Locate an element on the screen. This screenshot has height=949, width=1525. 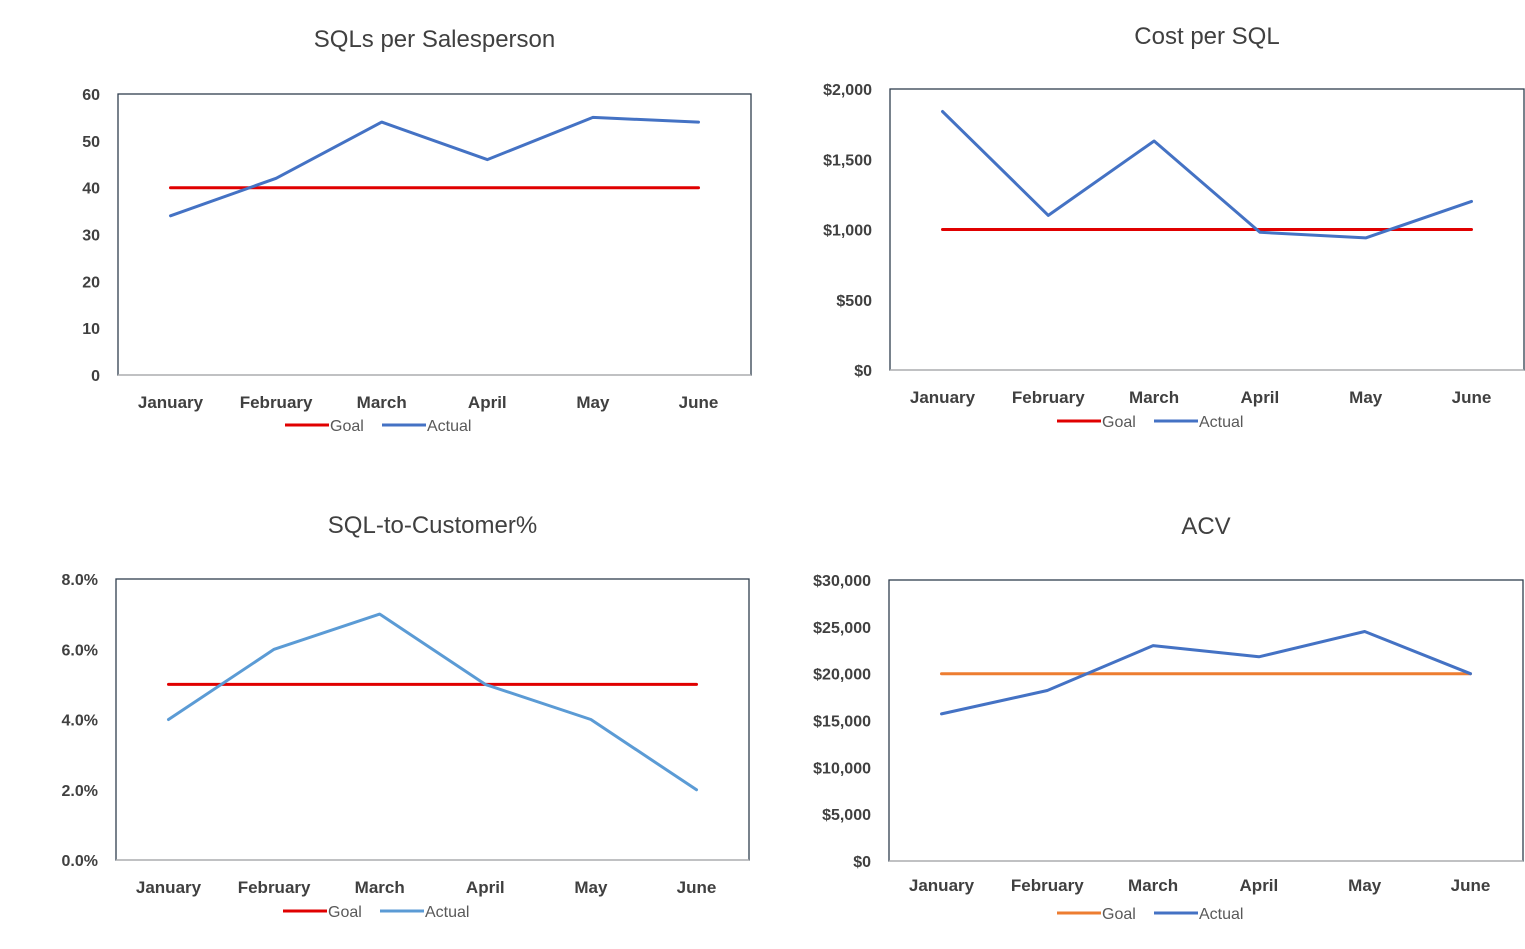
chart-title: SQL-to-Customer% is located at coordinates (432, 525).